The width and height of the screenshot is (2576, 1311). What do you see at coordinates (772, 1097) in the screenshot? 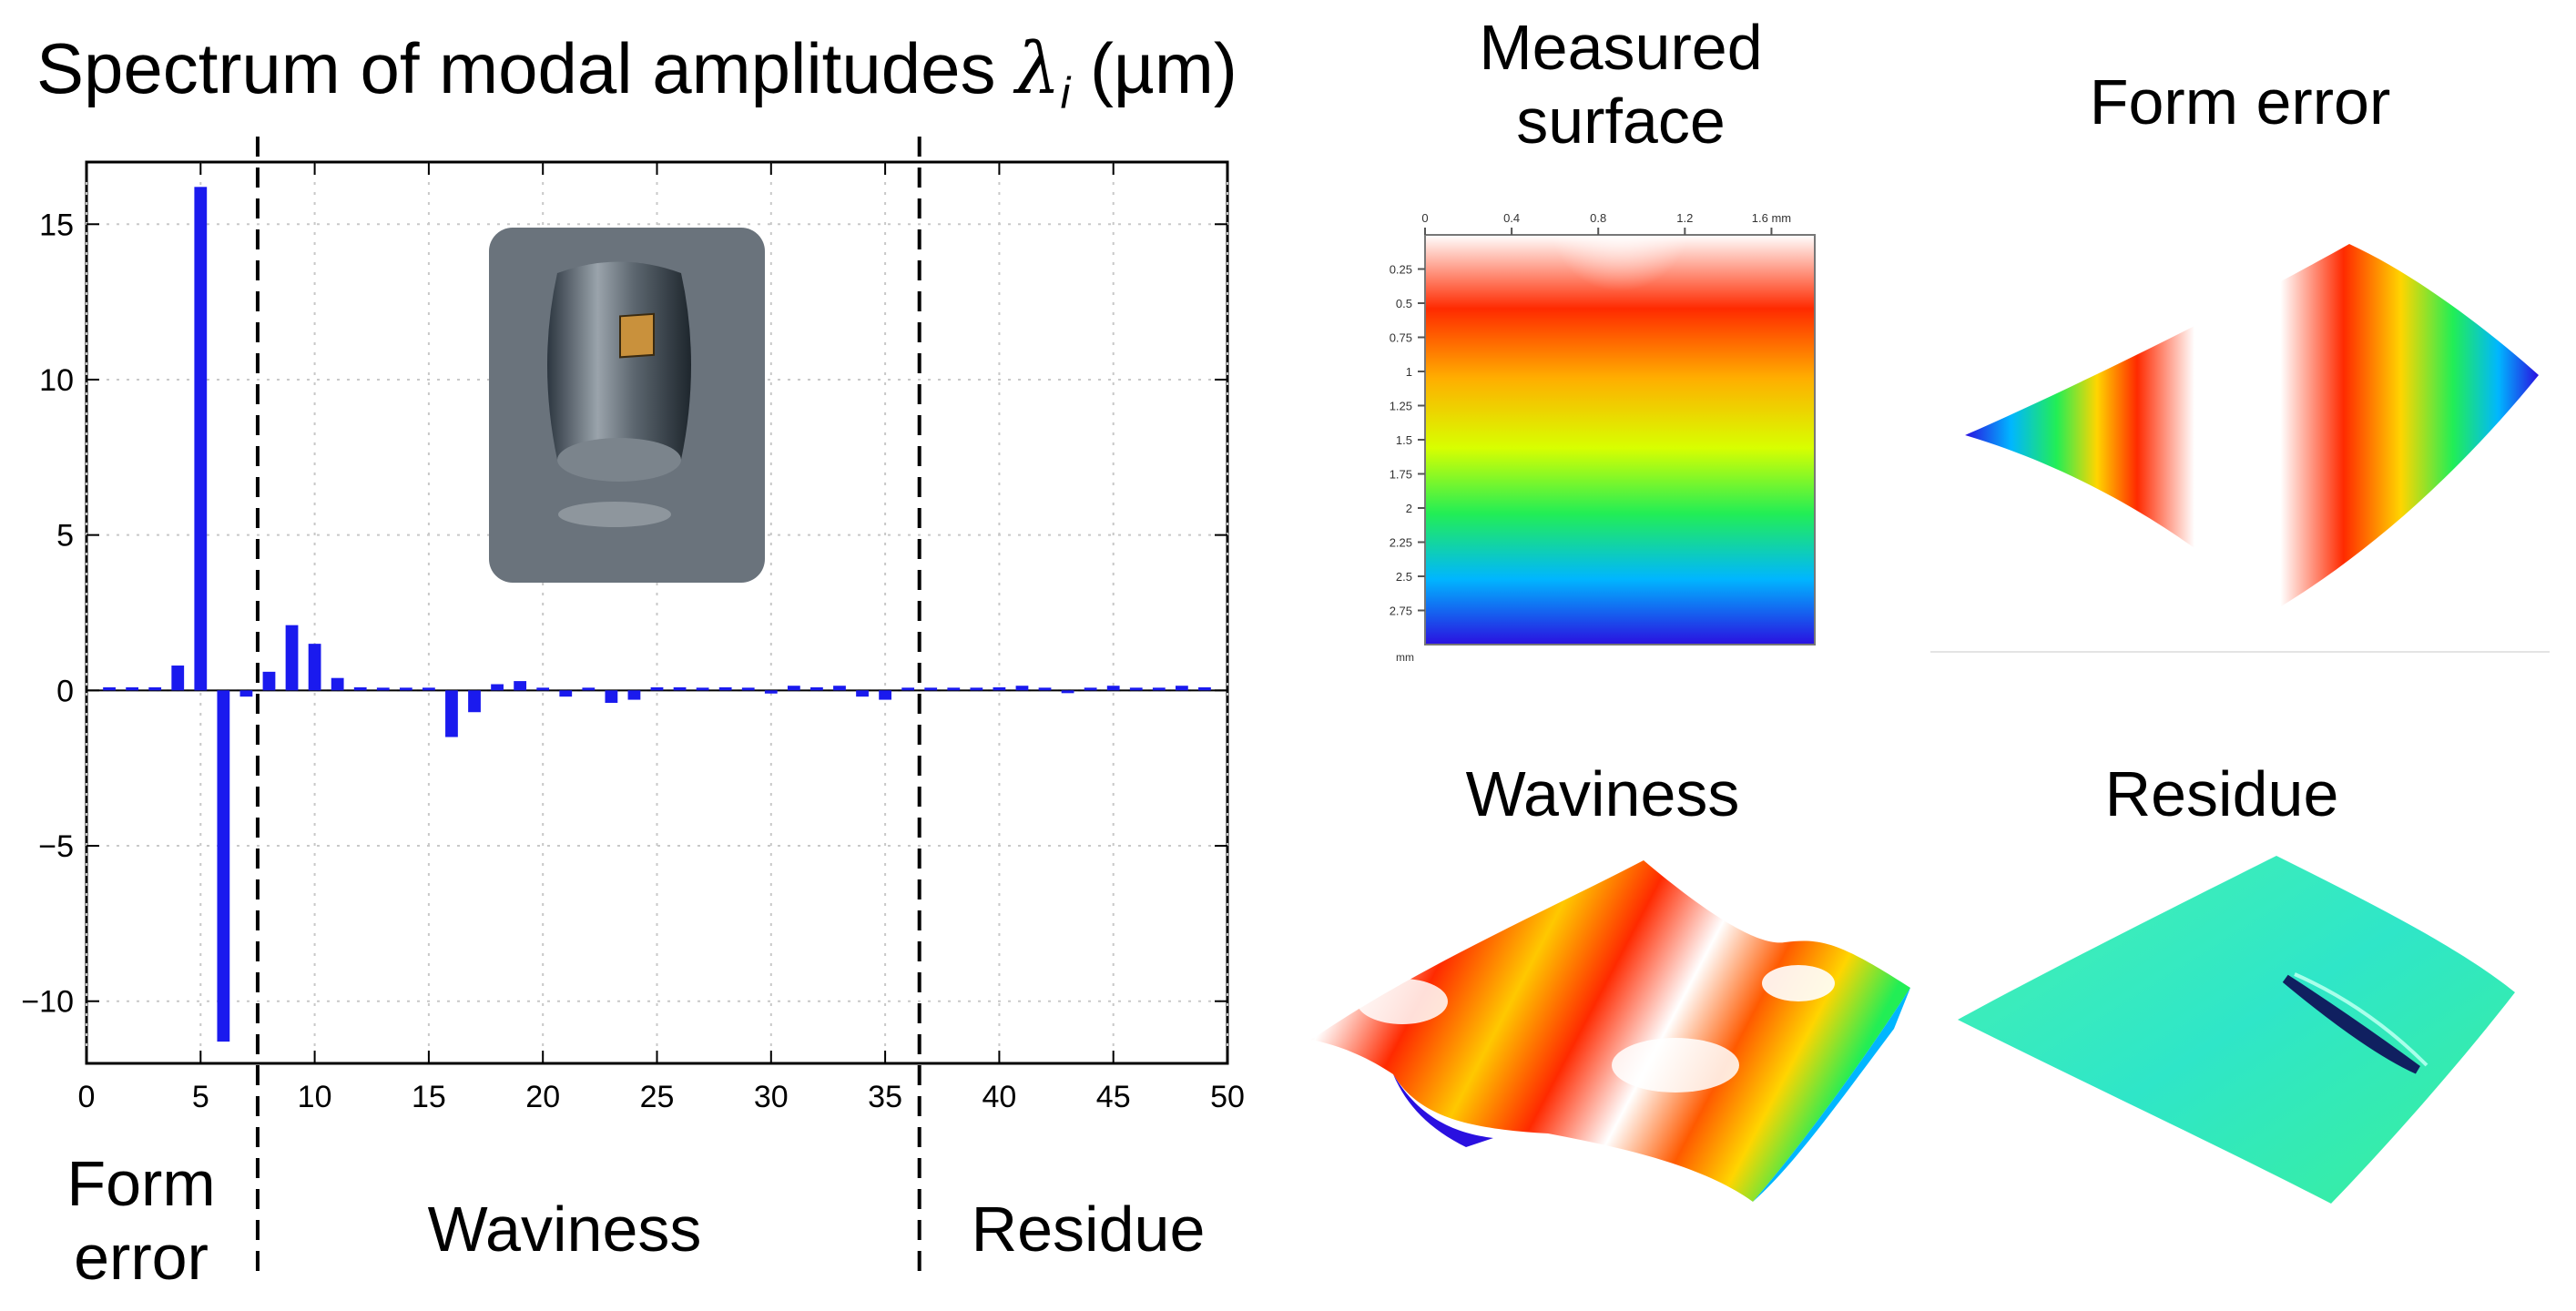
I see `x-tick-label-30: 30` at bounding box center [772, 1097].